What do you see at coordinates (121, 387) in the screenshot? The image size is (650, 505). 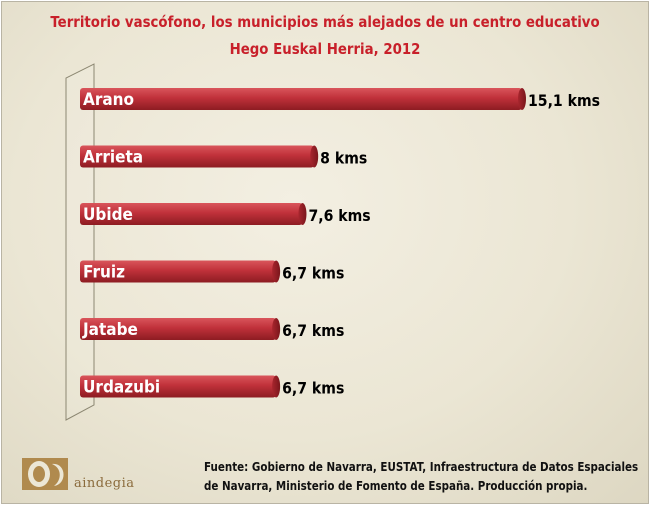 I see `category-label: Urdazubi` at bounding box center [121, 387].